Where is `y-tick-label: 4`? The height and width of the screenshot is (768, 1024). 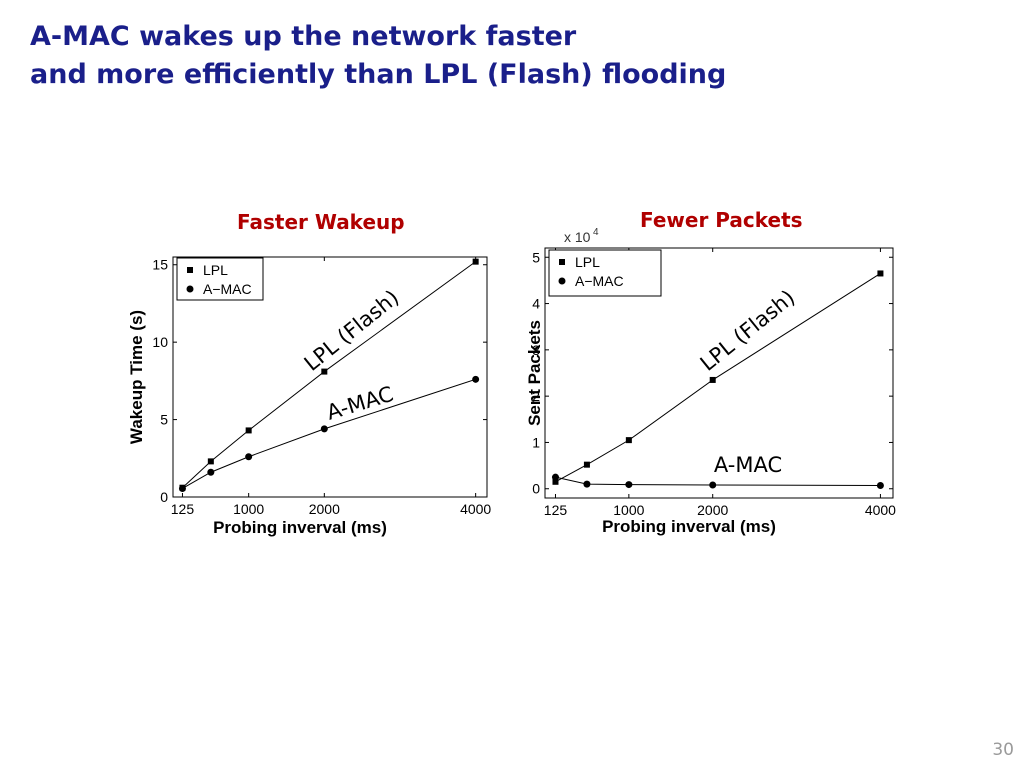 y-tick-label: 4 is located at coordinates (536, 304).